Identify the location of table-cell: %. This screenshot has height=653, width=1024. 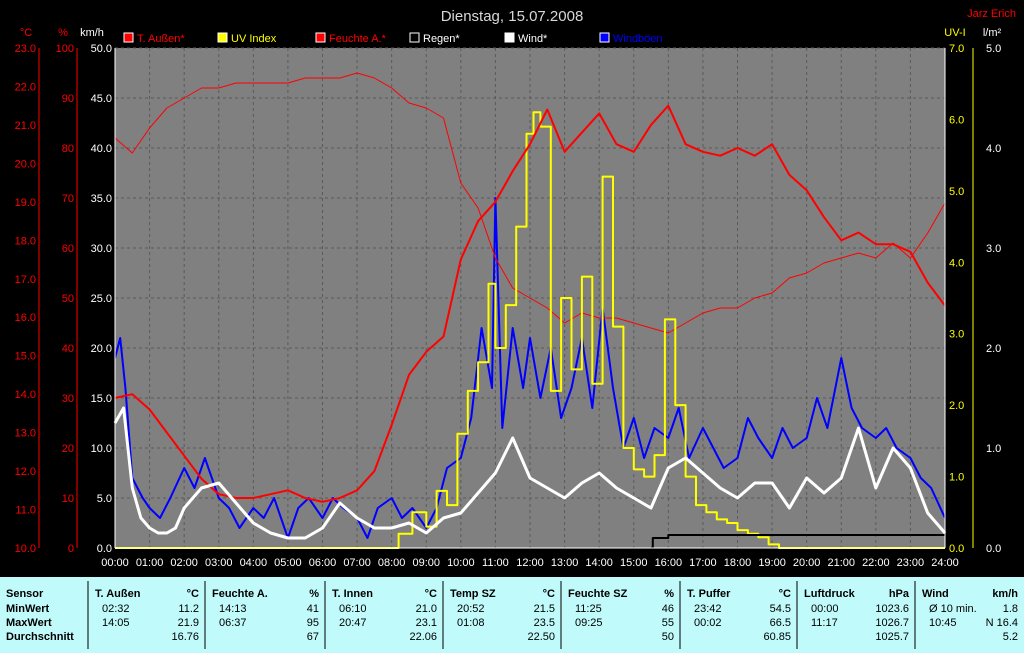
(314, 594).